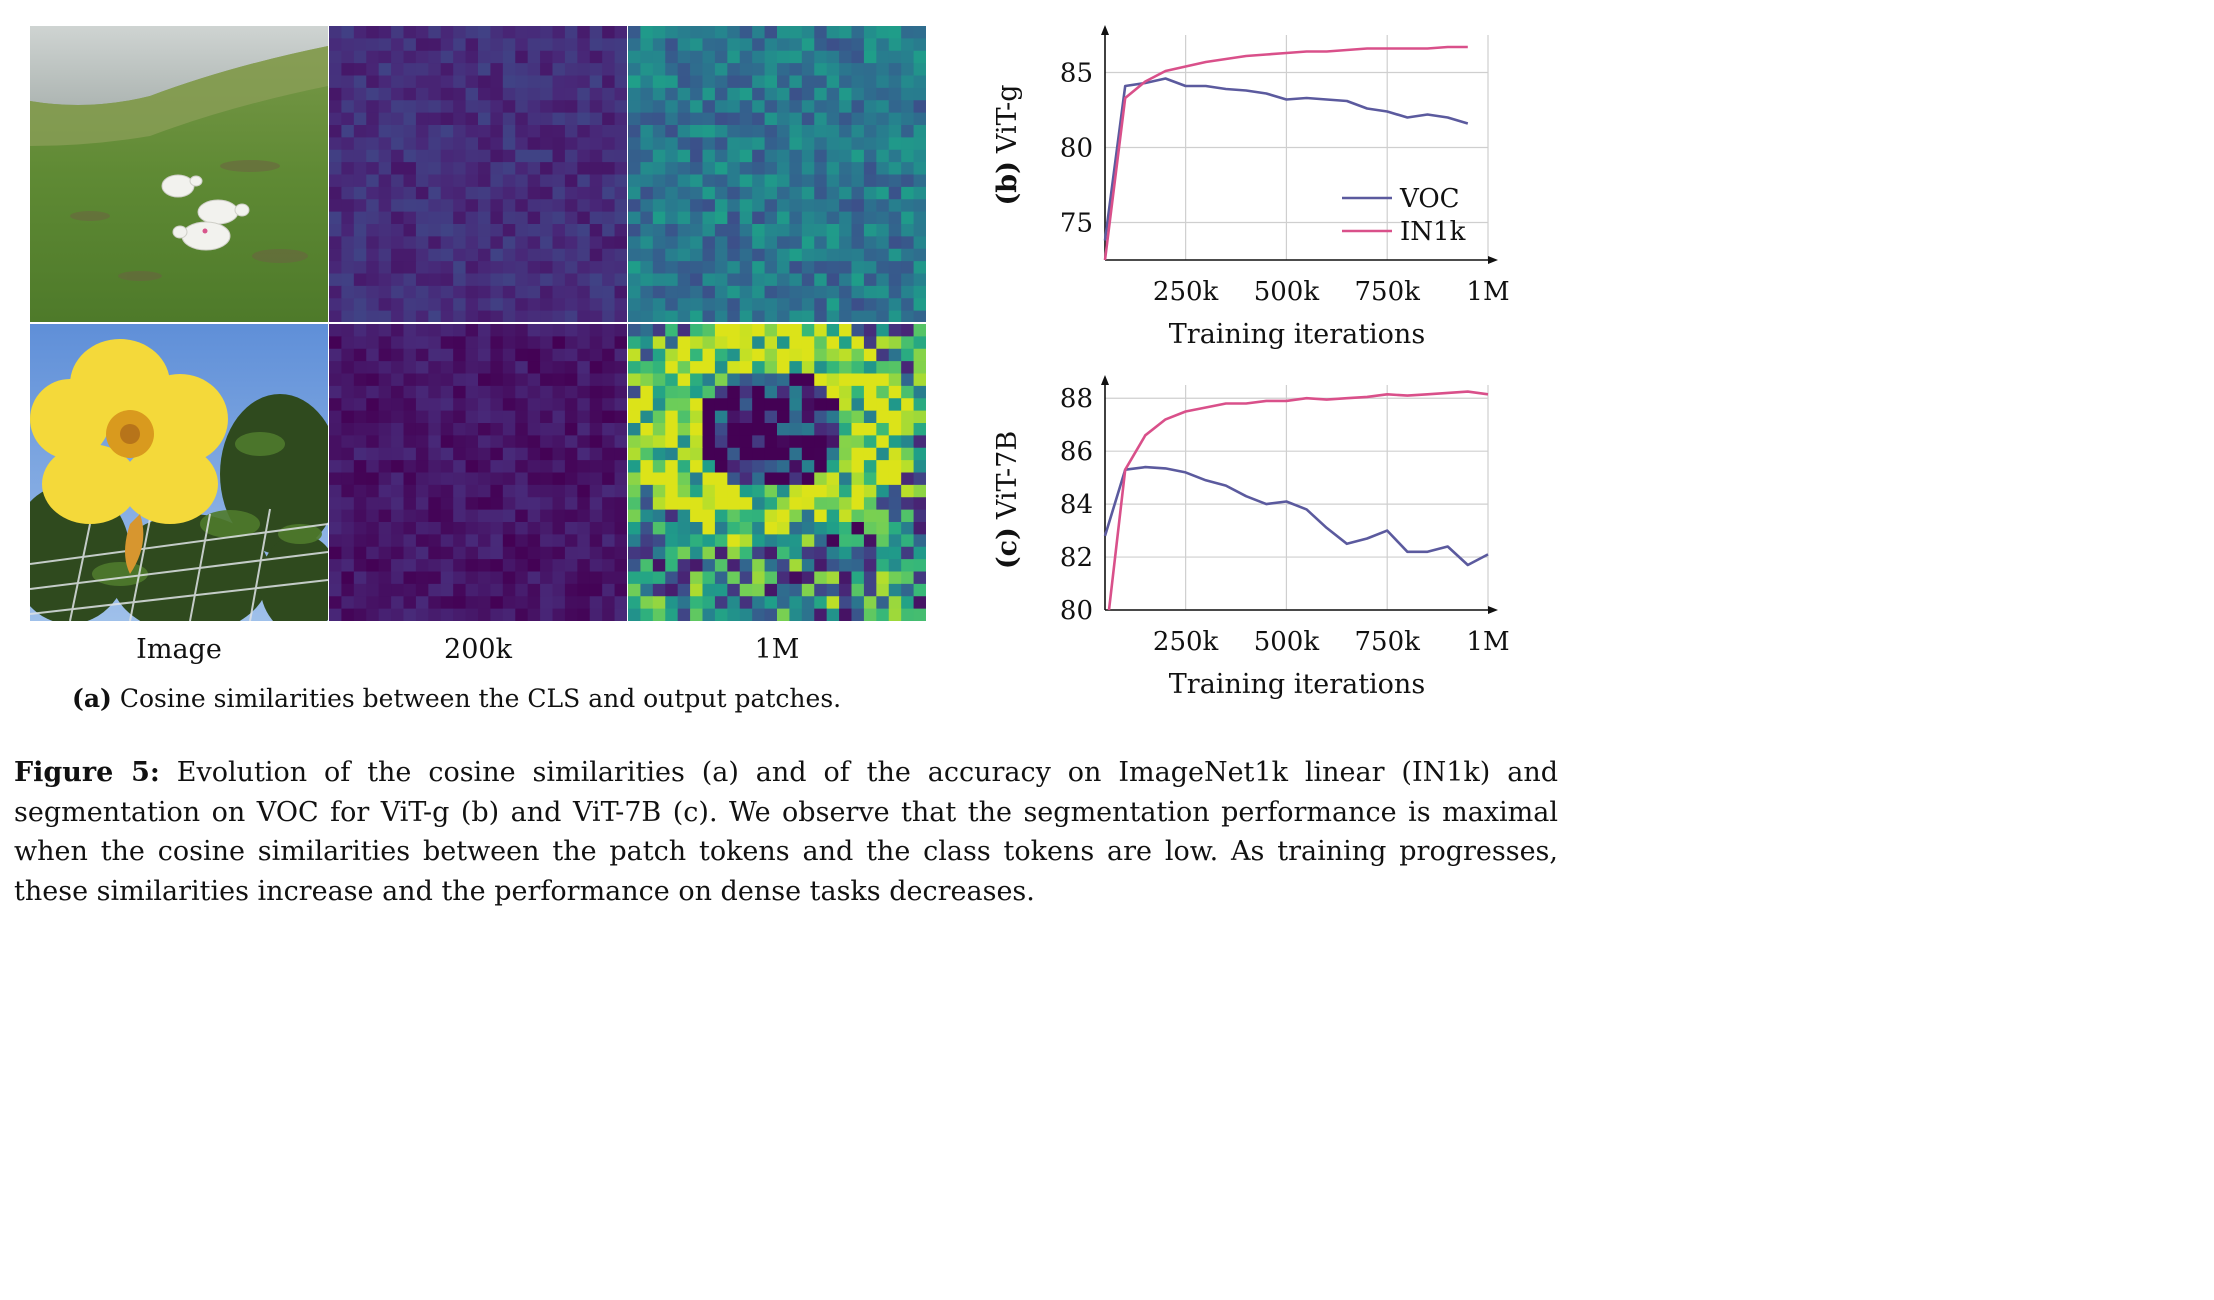 The width and height of the screenshot is (2214, 1300). What do you see at coordinates (1297, 334) in the screenshot?
I see `chart-b-xlabel: Training iterations` at bounding box center [1297, 334].